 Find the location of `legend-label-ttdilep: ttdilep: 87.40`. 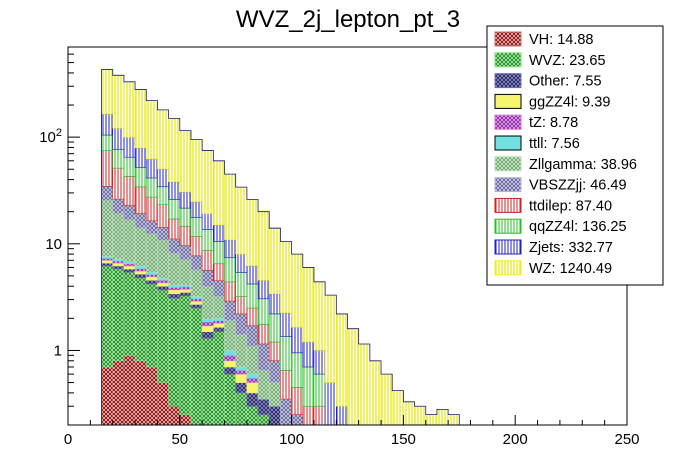

legend-label-ttdilep: ttdilep: 87.40 is located at coordinates (570, 206).